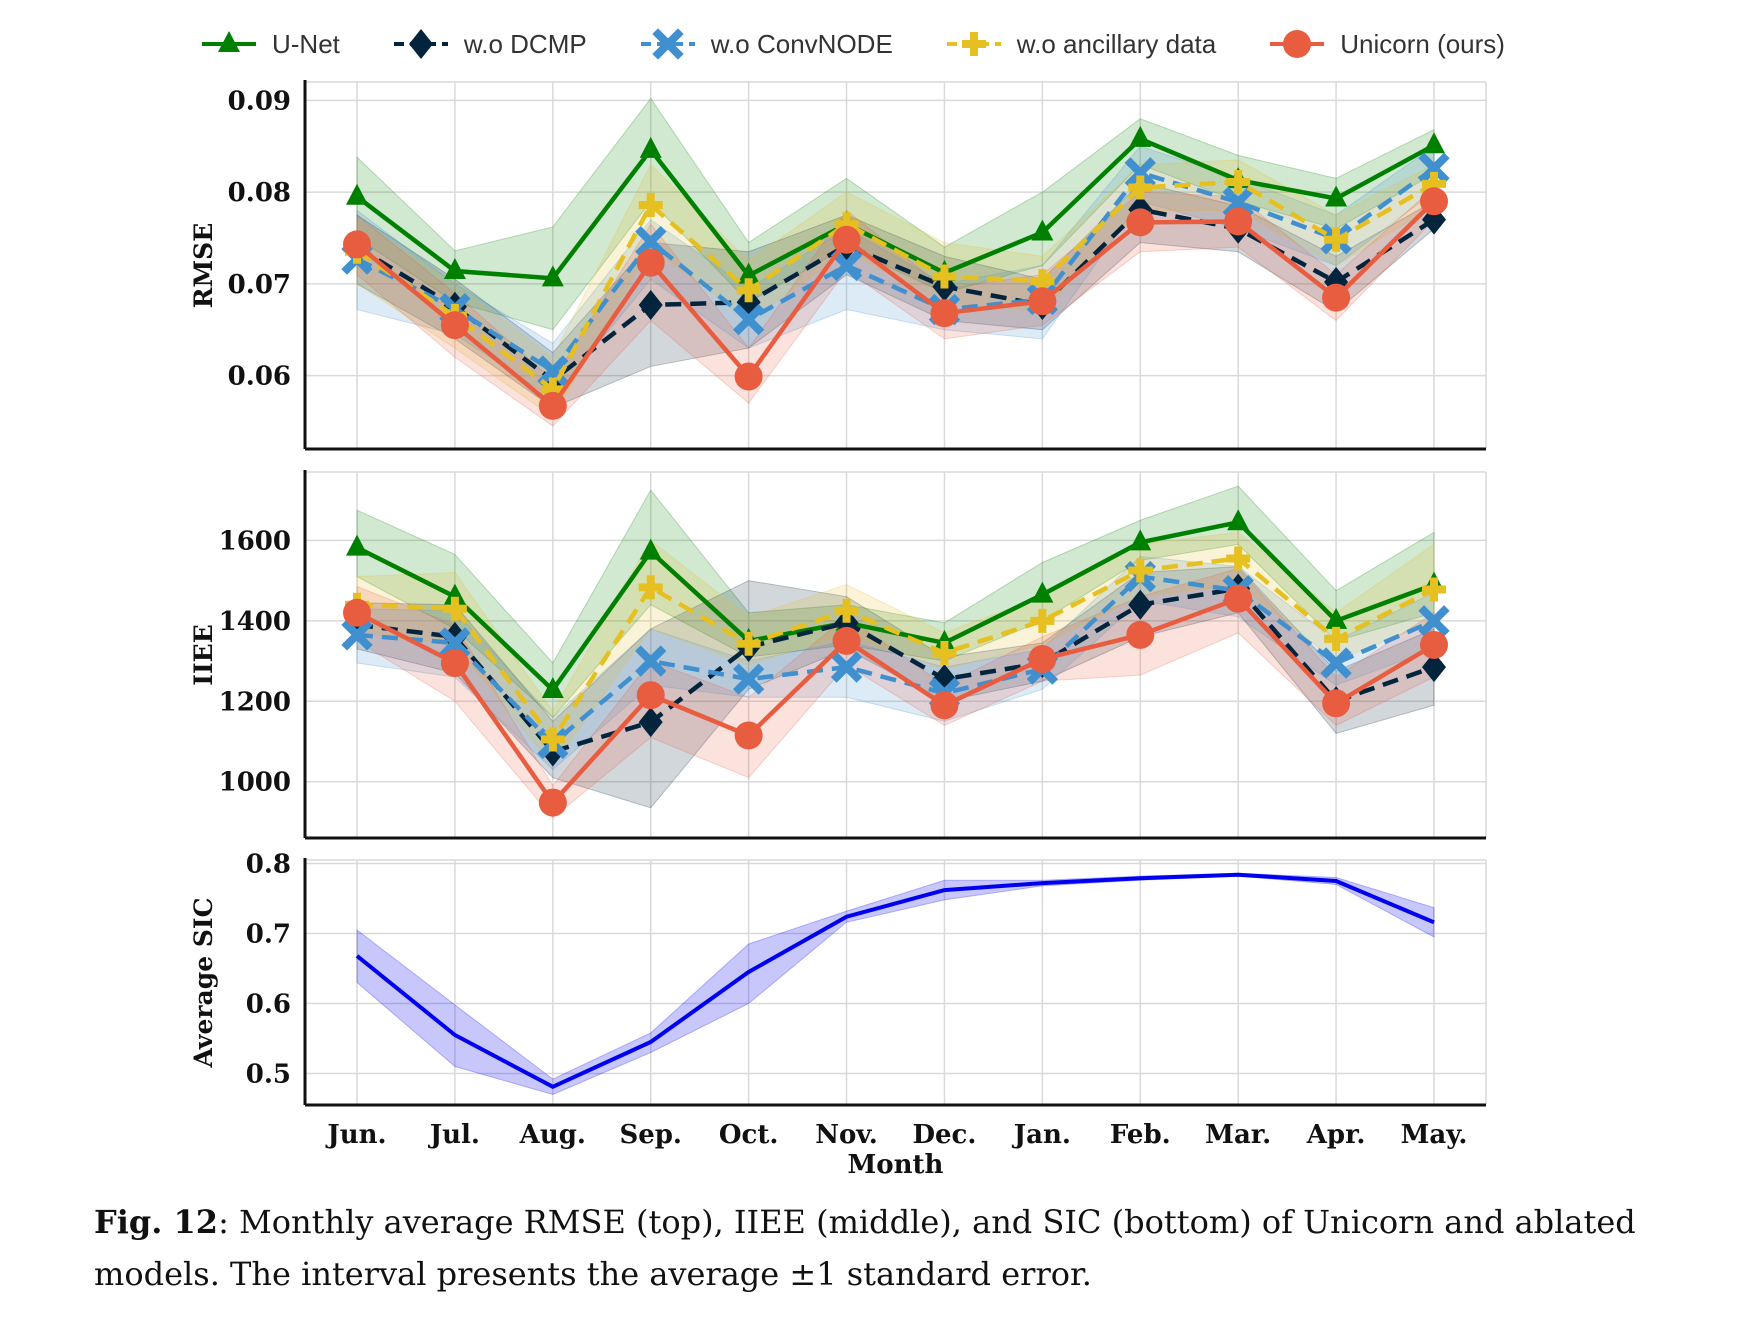  What do you see at coordinates (255, 702) in the screenshot?
I see `y-tick-label: 1200` at bounding box center [255, 702].